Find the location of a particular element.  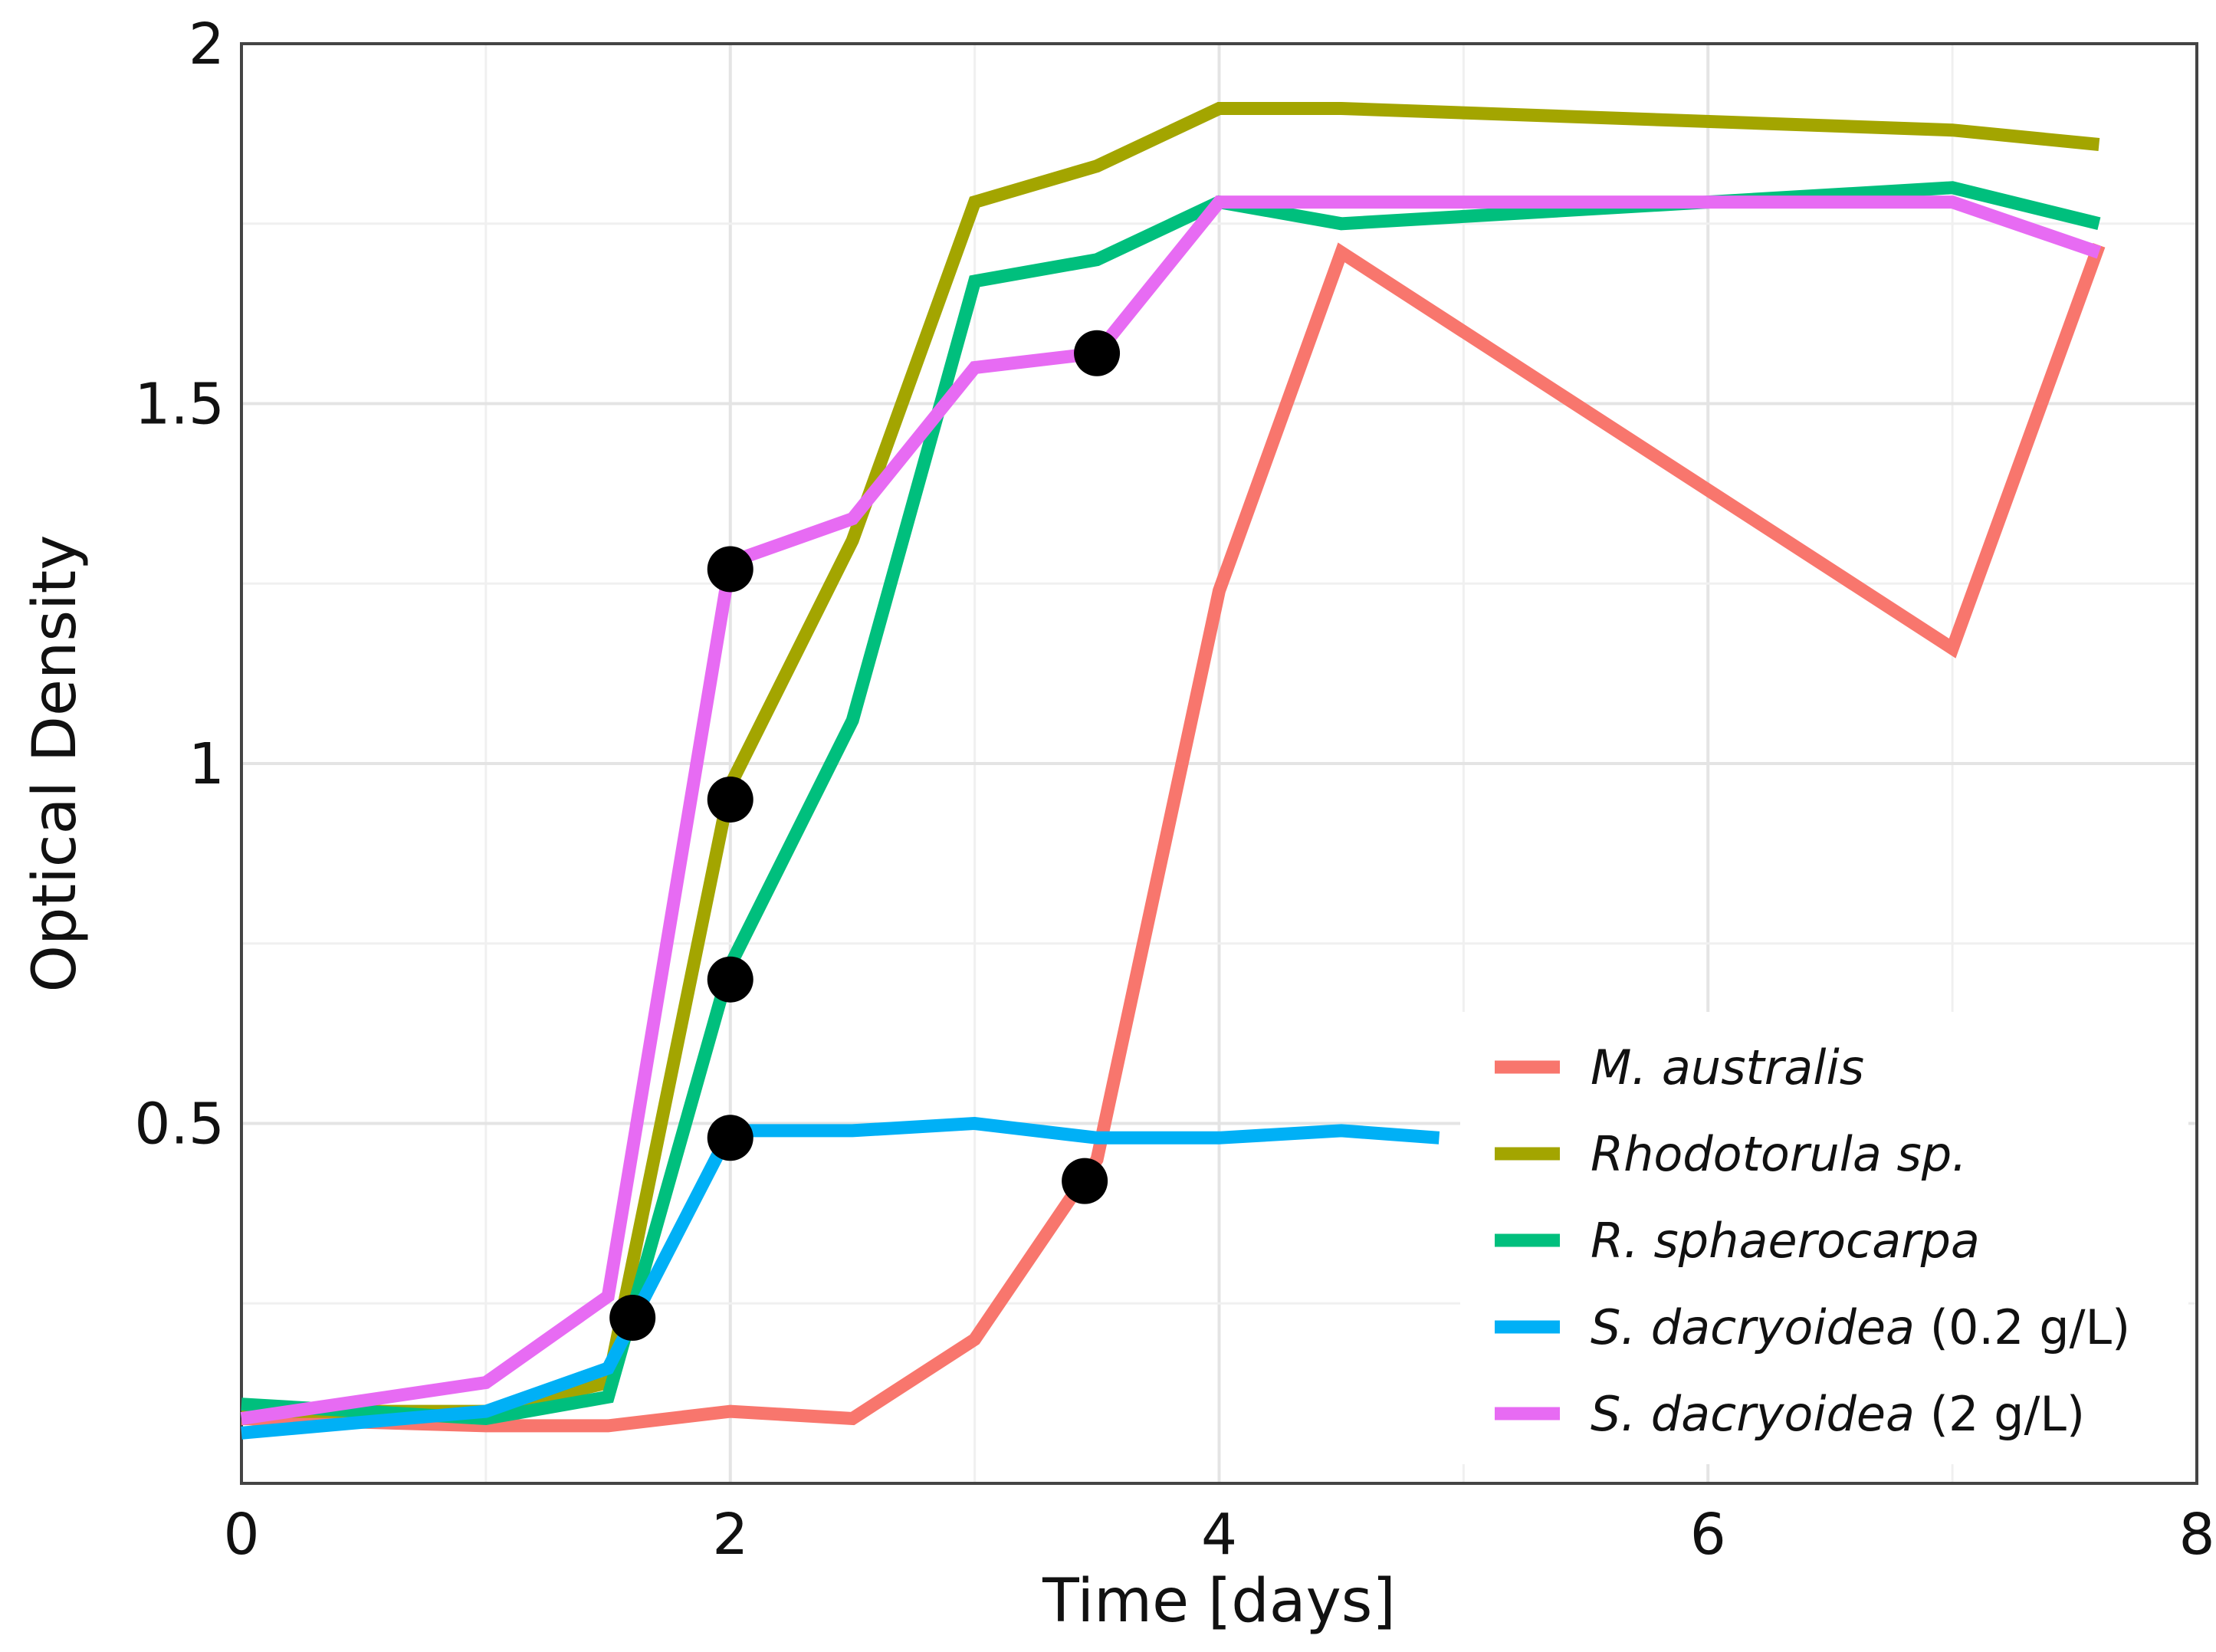

x-tick-label: 0 is located at coordinates (241, 1535).